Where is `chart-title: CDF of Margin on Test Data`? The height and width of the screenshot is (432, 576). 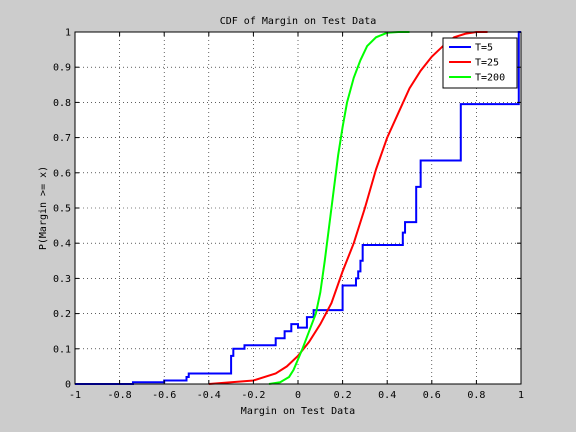 chart-title: CDF of Margin on Test Data is located at coordinates (298, 21).